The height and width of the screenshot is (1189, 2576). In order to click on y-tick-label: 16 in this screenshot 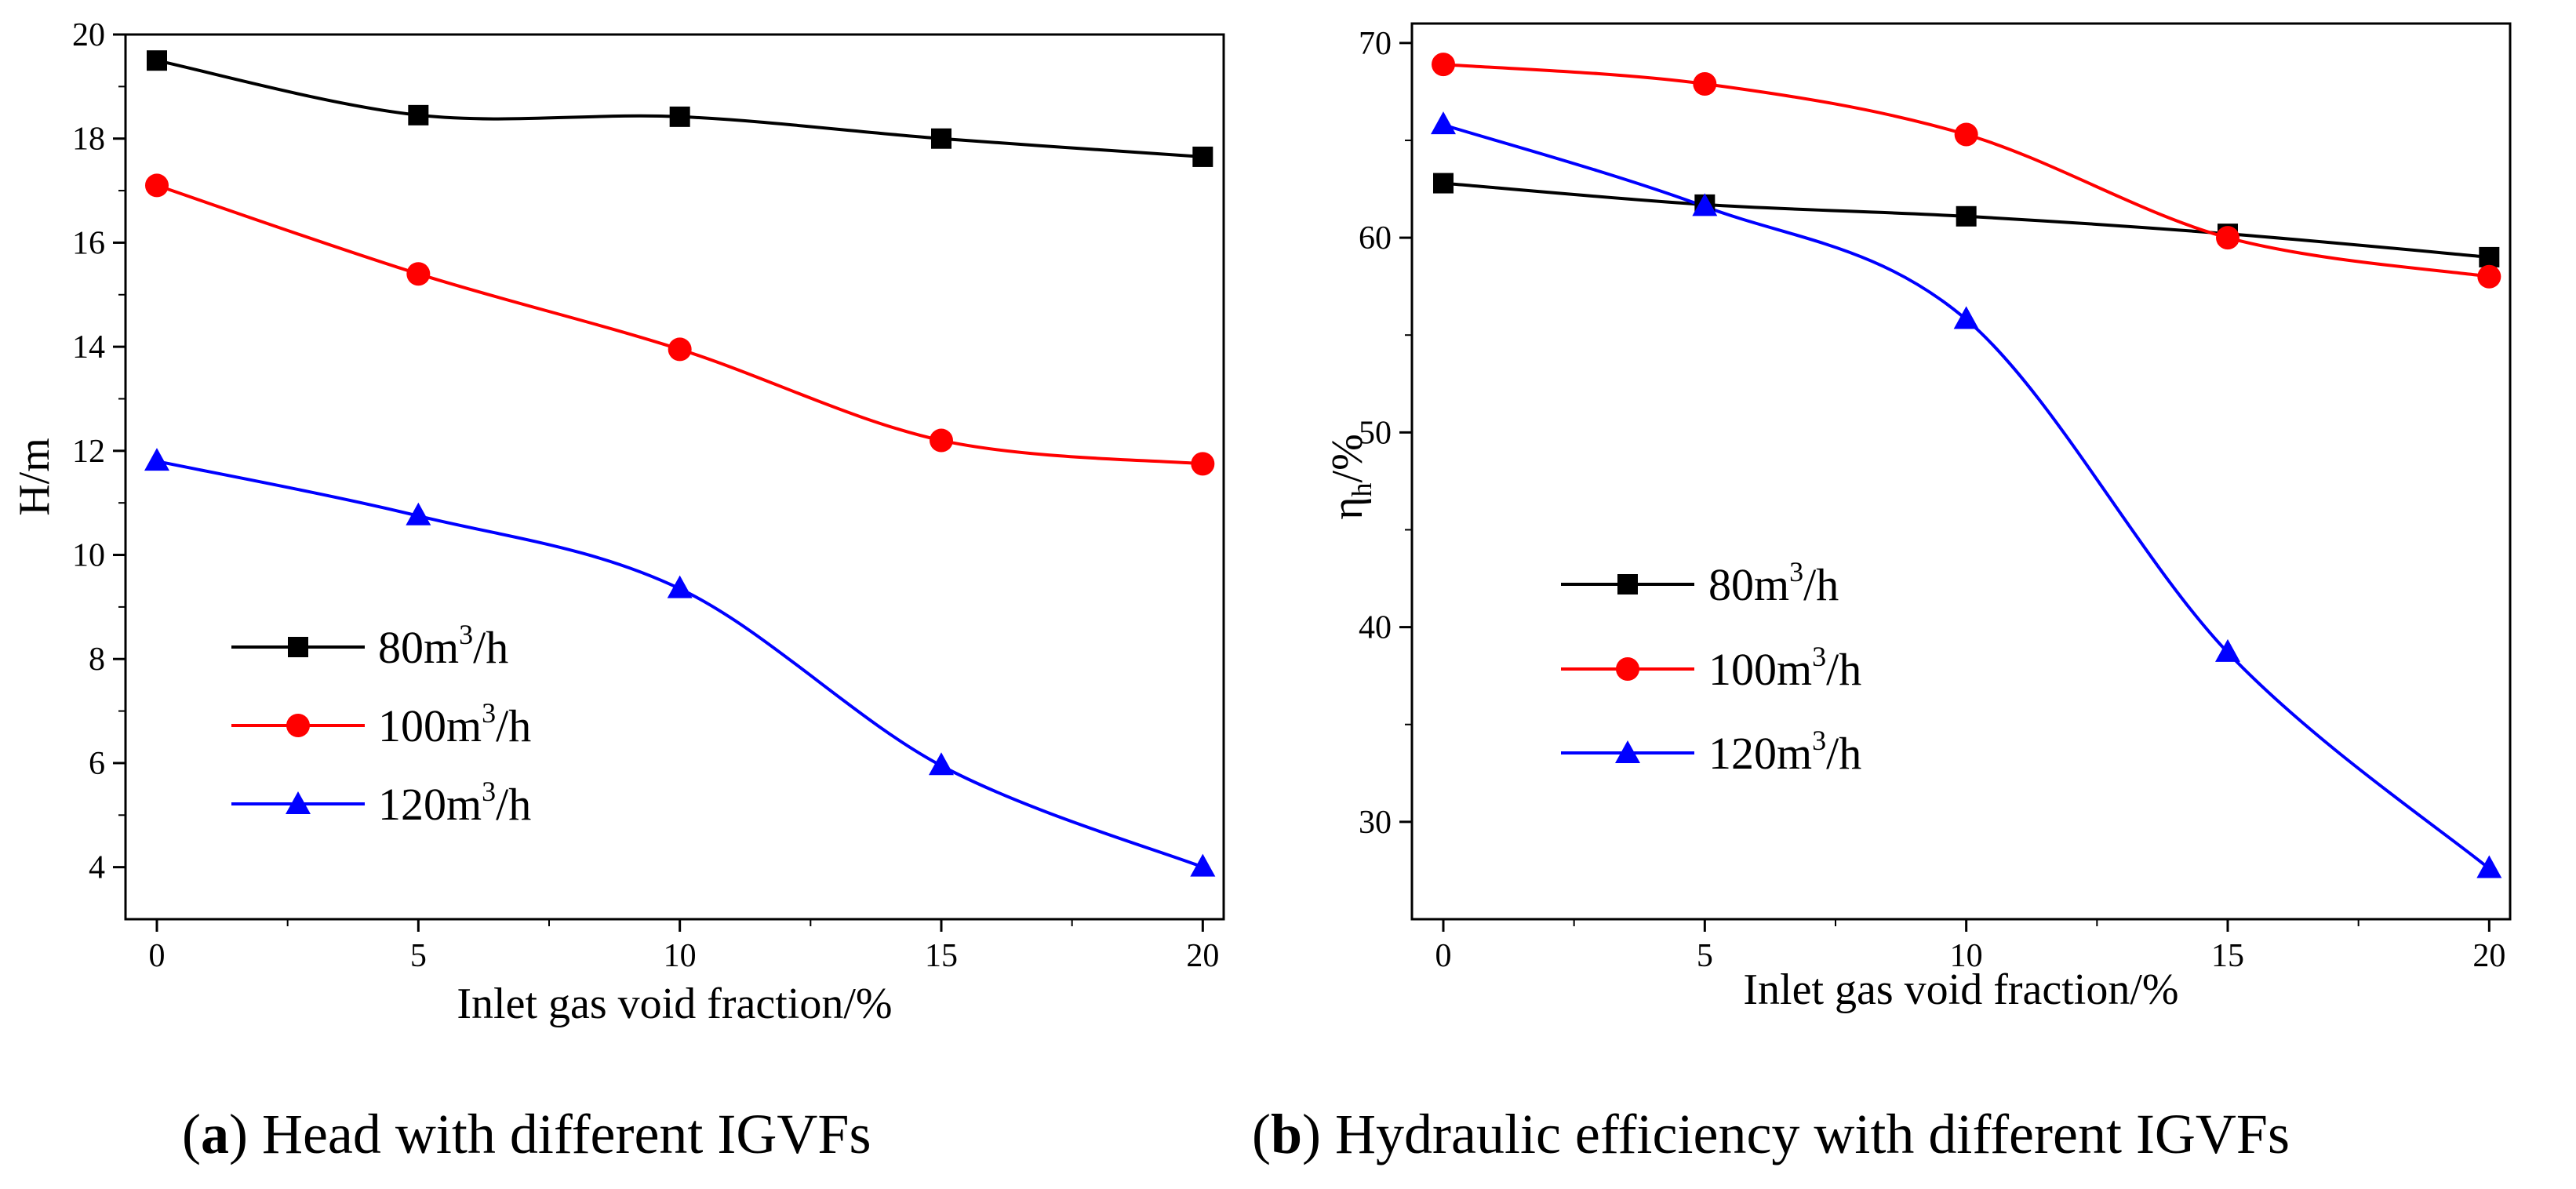, I will do `click(88, 243)`.